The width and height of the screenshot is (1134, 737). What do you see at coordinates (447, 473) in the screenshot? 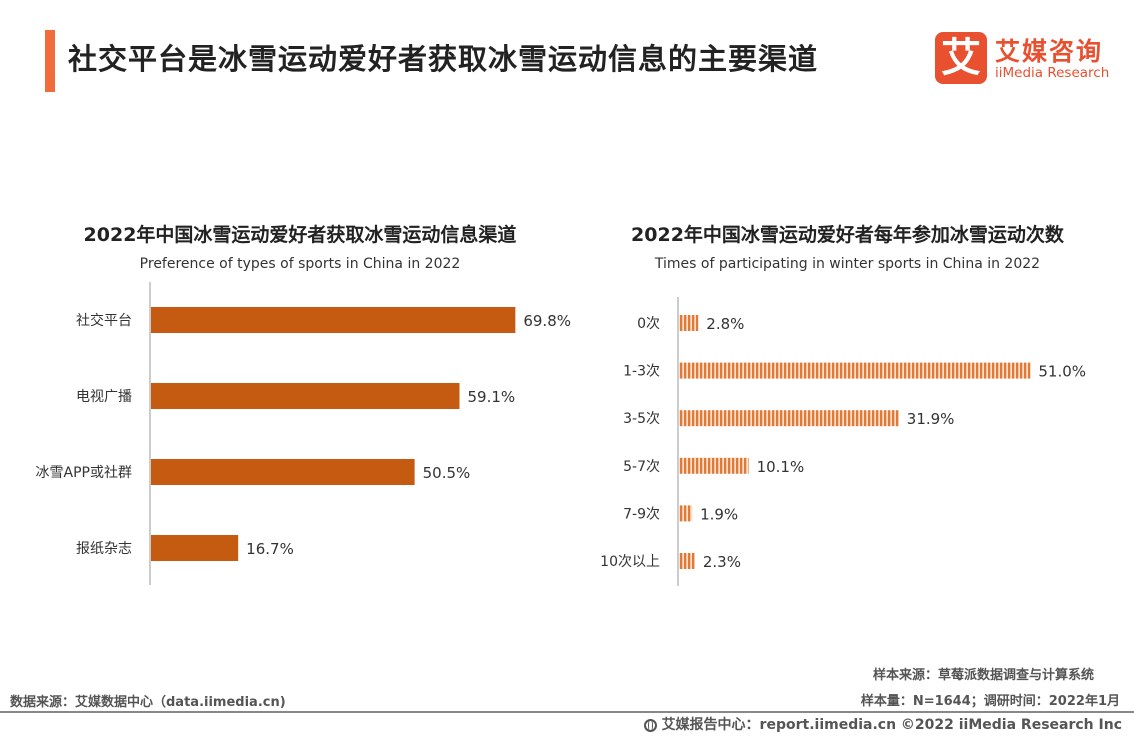
I see `left-value-label: 50.5%` at bounding box center [447, 473].